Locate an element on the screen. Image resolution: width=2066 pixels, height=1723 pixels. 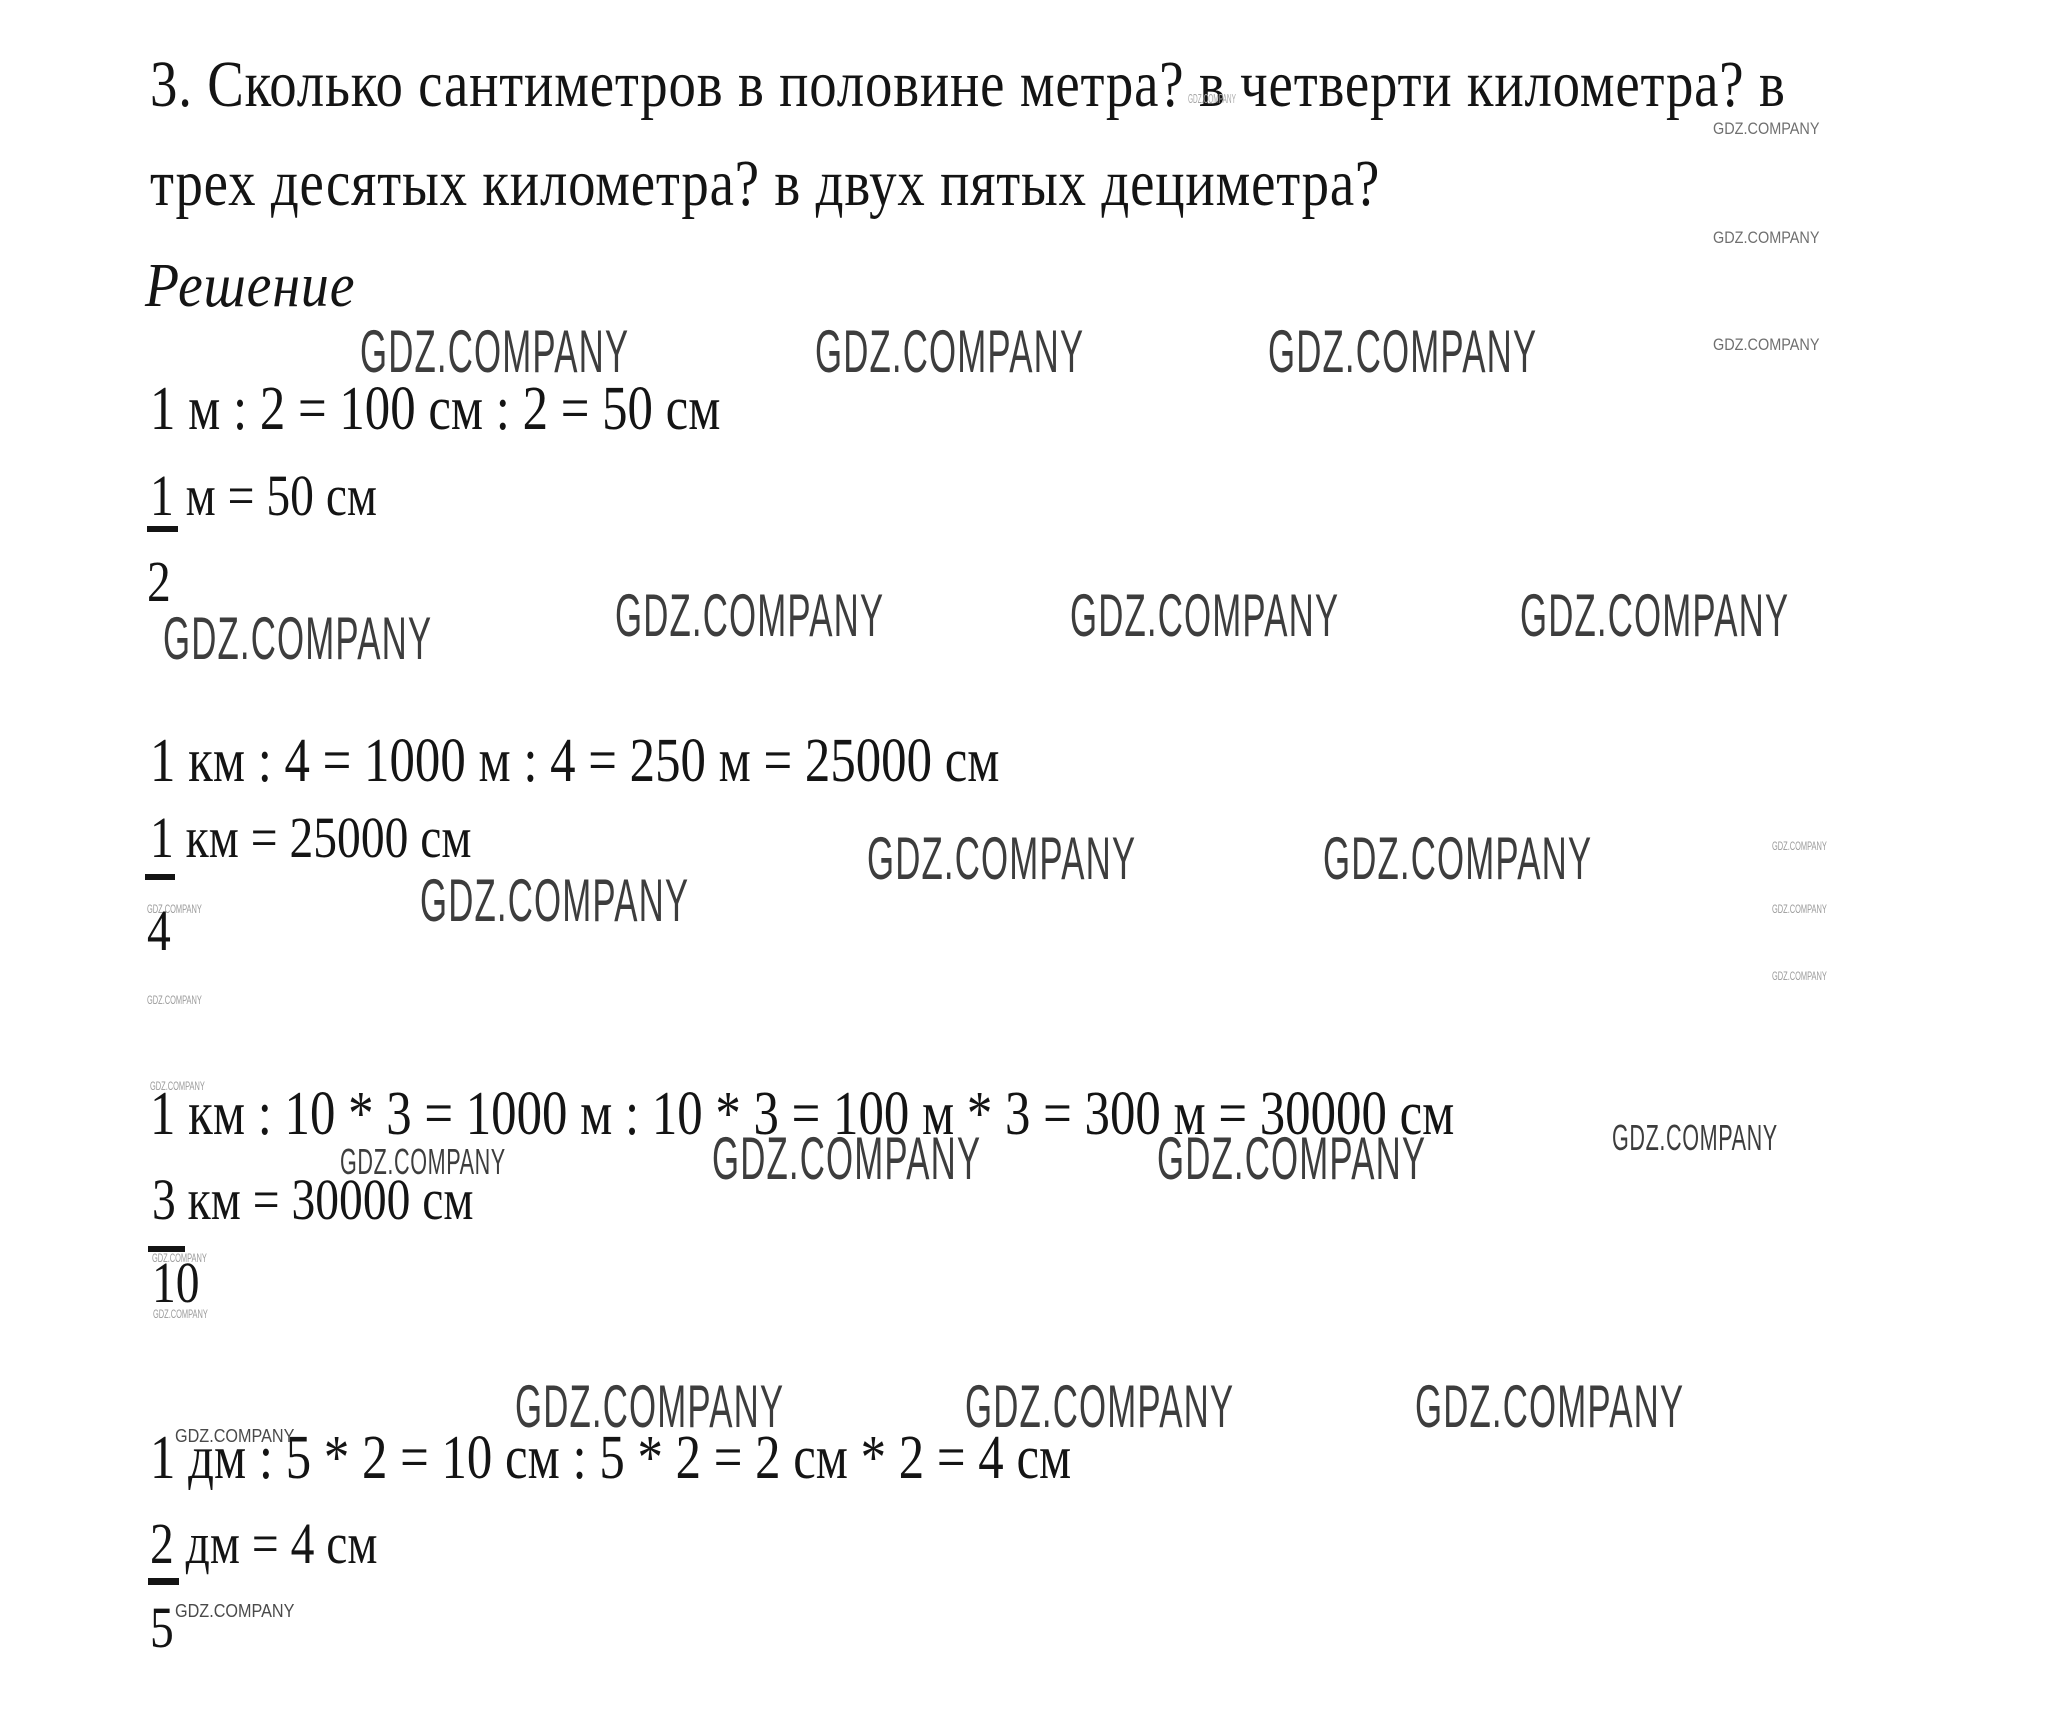
solution-heading: Решение is located at coordinates (250, 286).